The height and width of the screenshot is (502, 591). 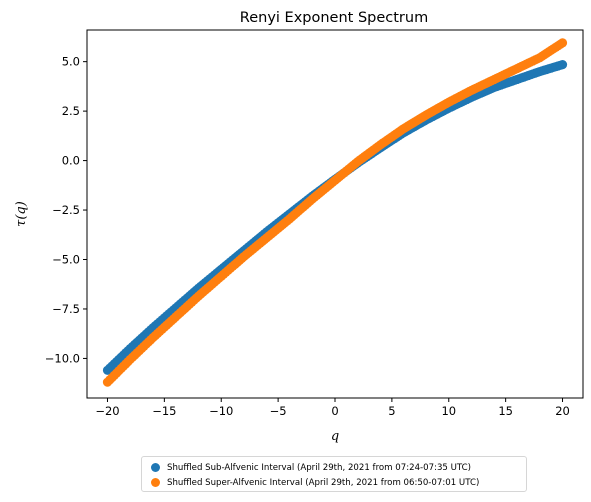 I want to click on x-tick-label: −15, so click(x=164, y=411).